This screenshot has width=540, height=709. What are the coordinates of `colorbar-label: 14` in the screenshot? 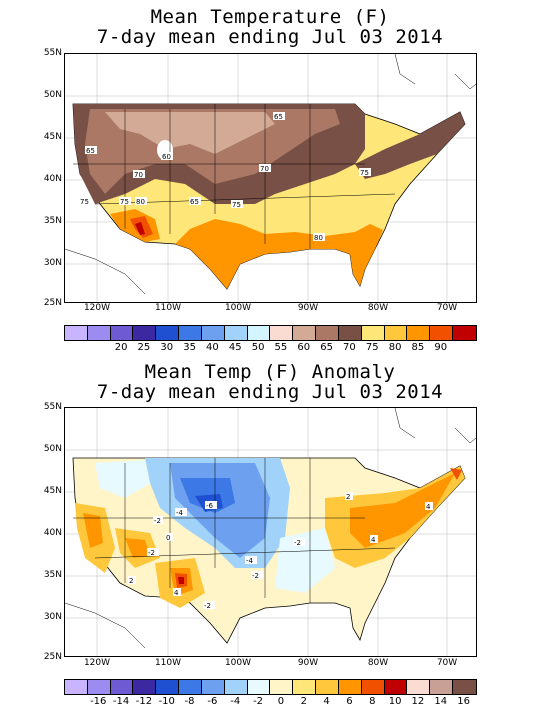 It's located at (441, 701).